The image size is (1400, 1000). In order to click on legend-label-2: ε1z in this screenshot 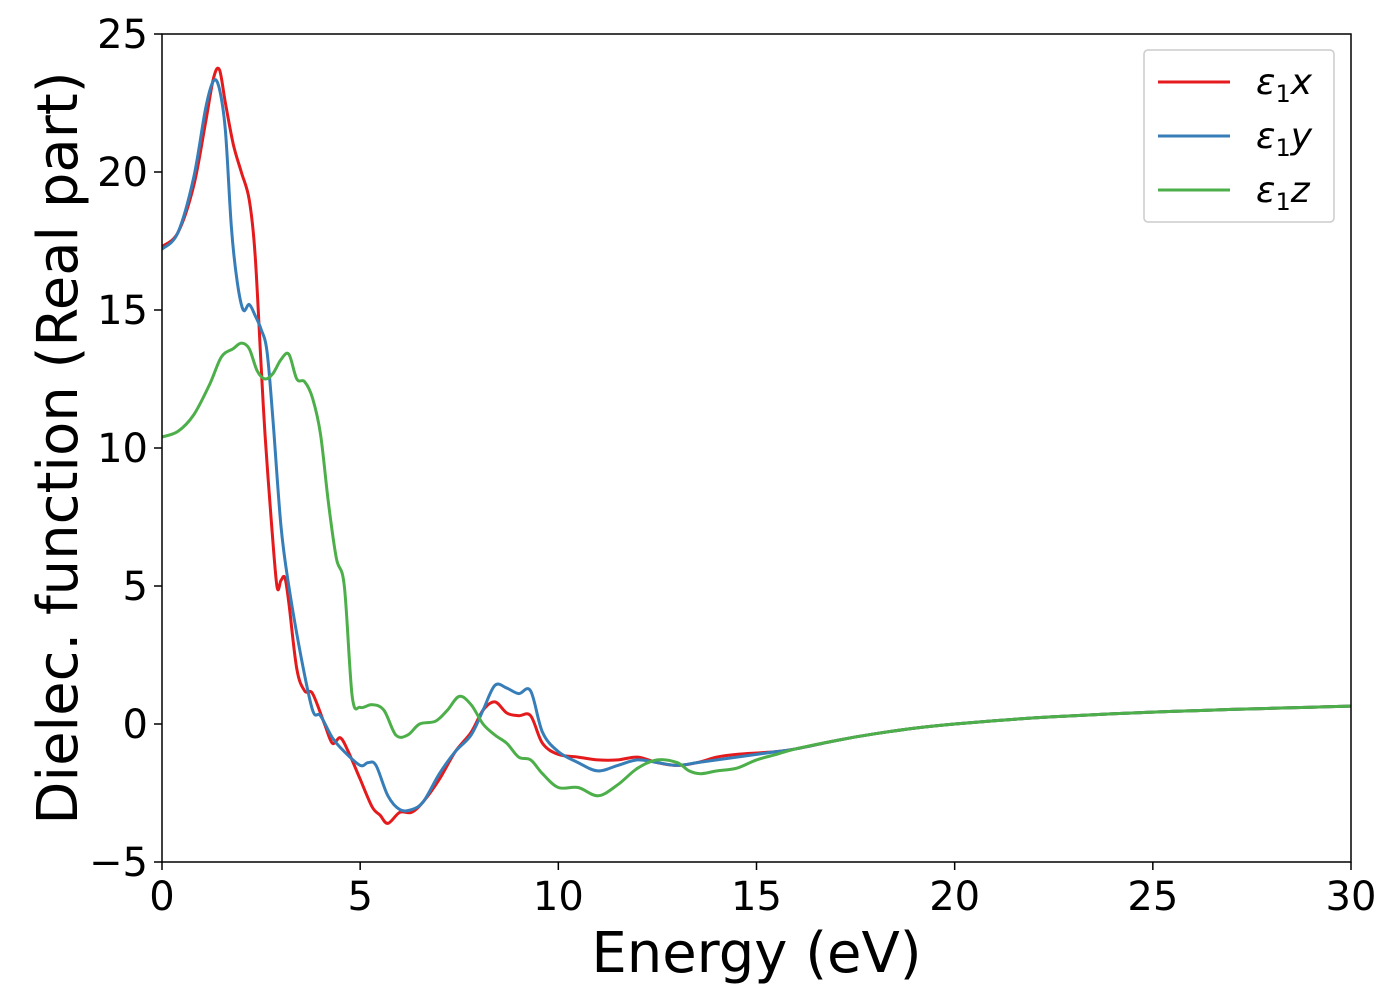, I will do `click(1283, 193)`.